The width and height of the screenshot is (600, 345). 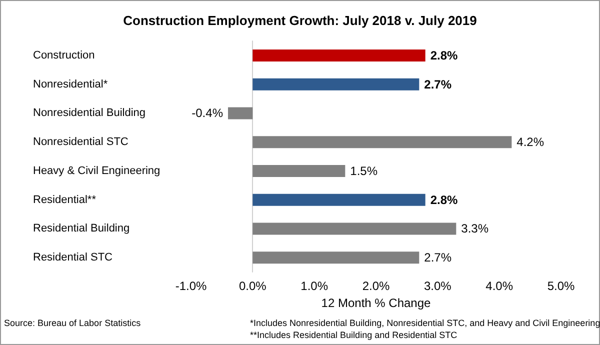 I want to click on data-label: 3.3%, so click(x=475, y=229).